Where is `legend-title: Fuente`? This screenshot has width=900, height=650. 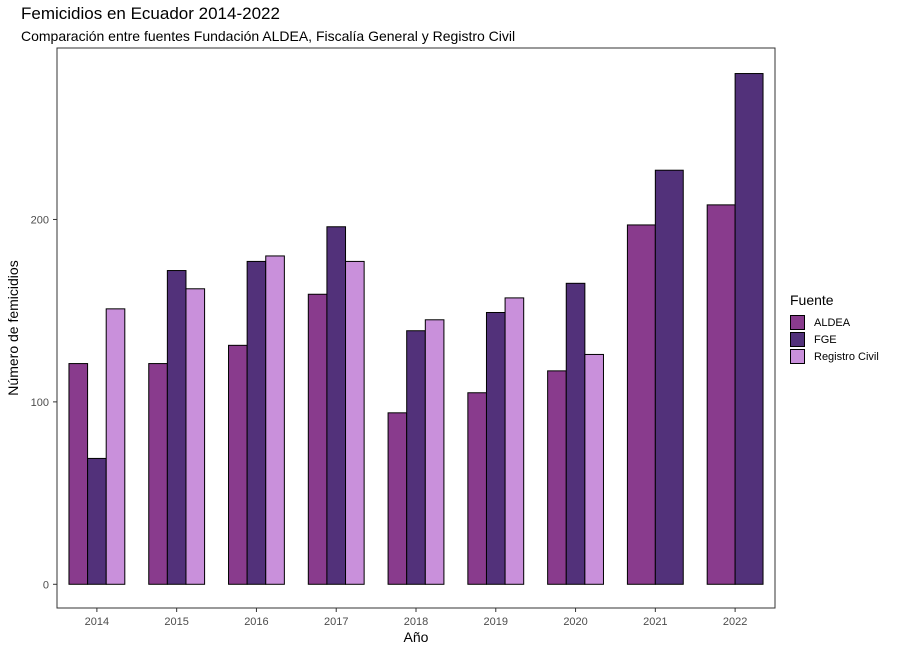 legend-title: Fuente is located at coordinates (812, 300).